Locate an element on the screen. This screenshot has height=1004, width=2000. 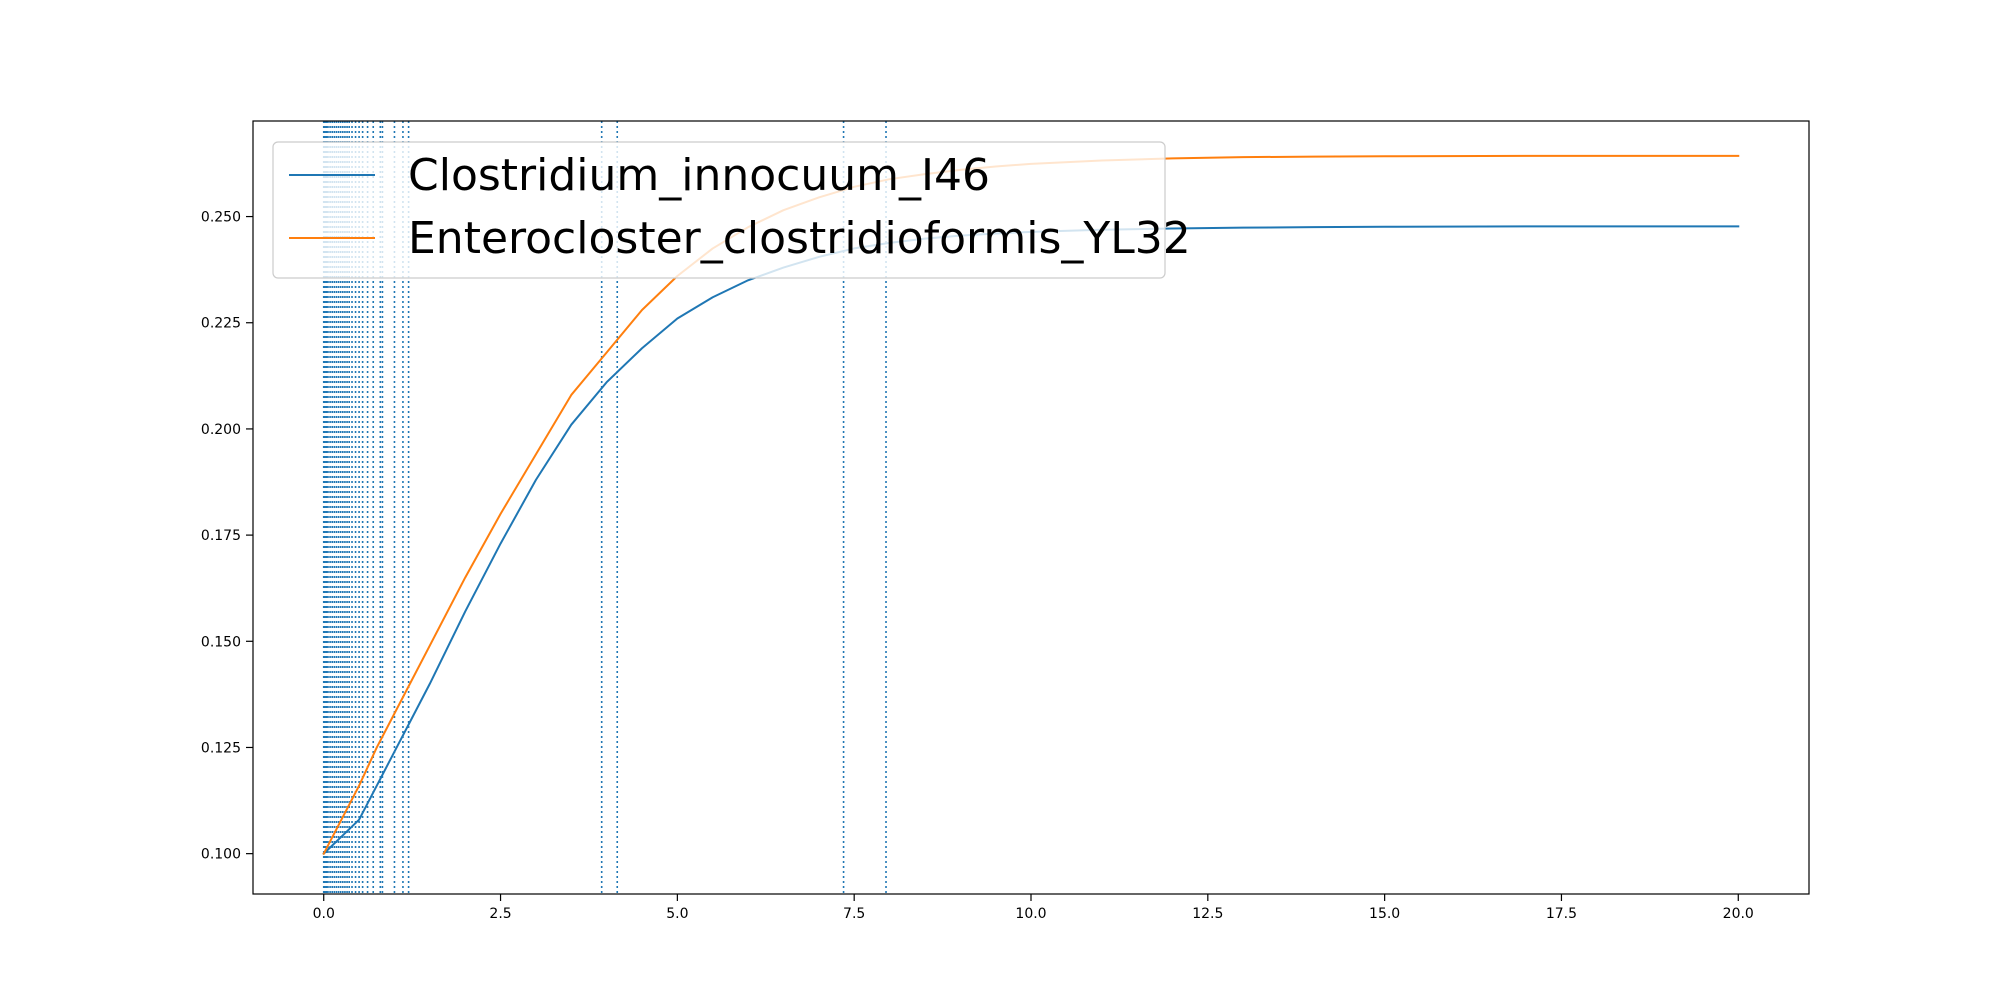
x-tick-label: 15.0 is located at coordinates (1384, 914).